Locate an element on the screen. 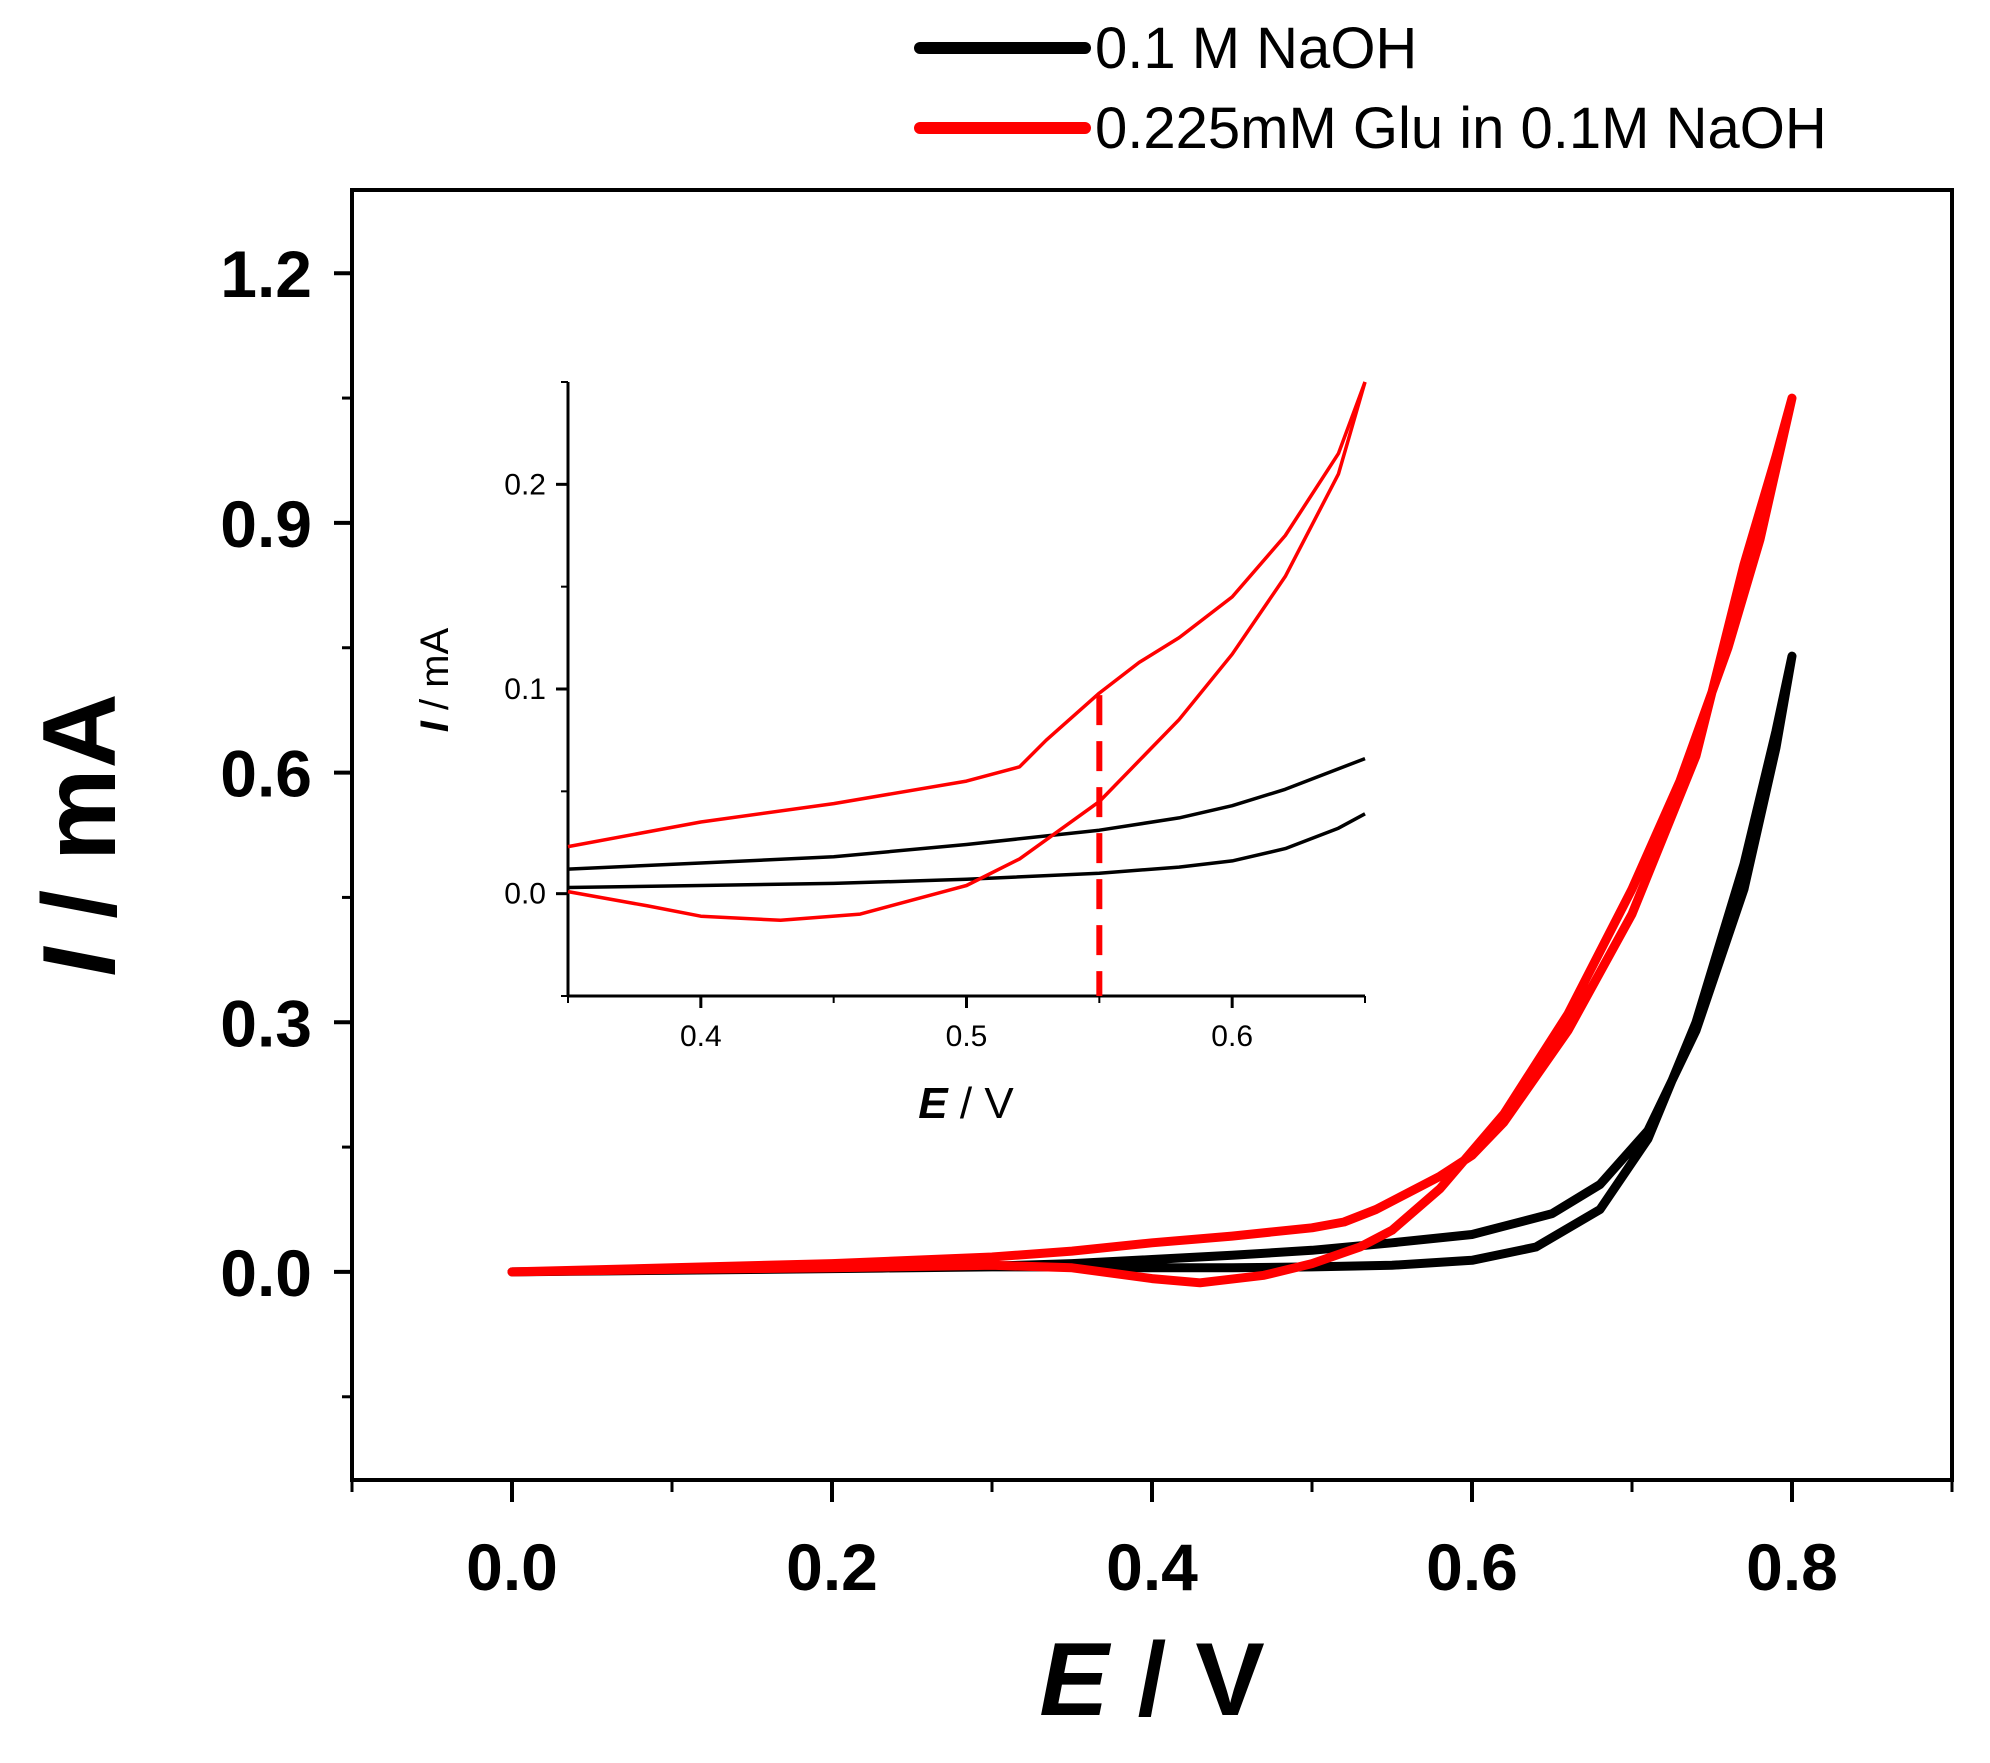  inset-y-axis-title: I / mA is located at coordinates (435, 679).